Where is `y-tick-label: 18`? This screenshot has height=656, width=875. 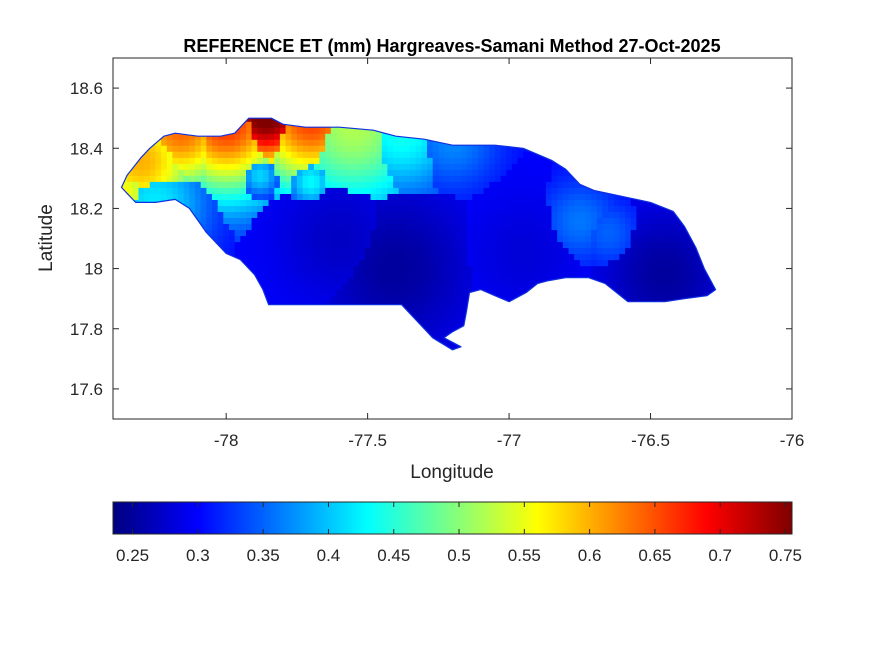 y-tick-label: 18 is located at coordinates (93, 269).